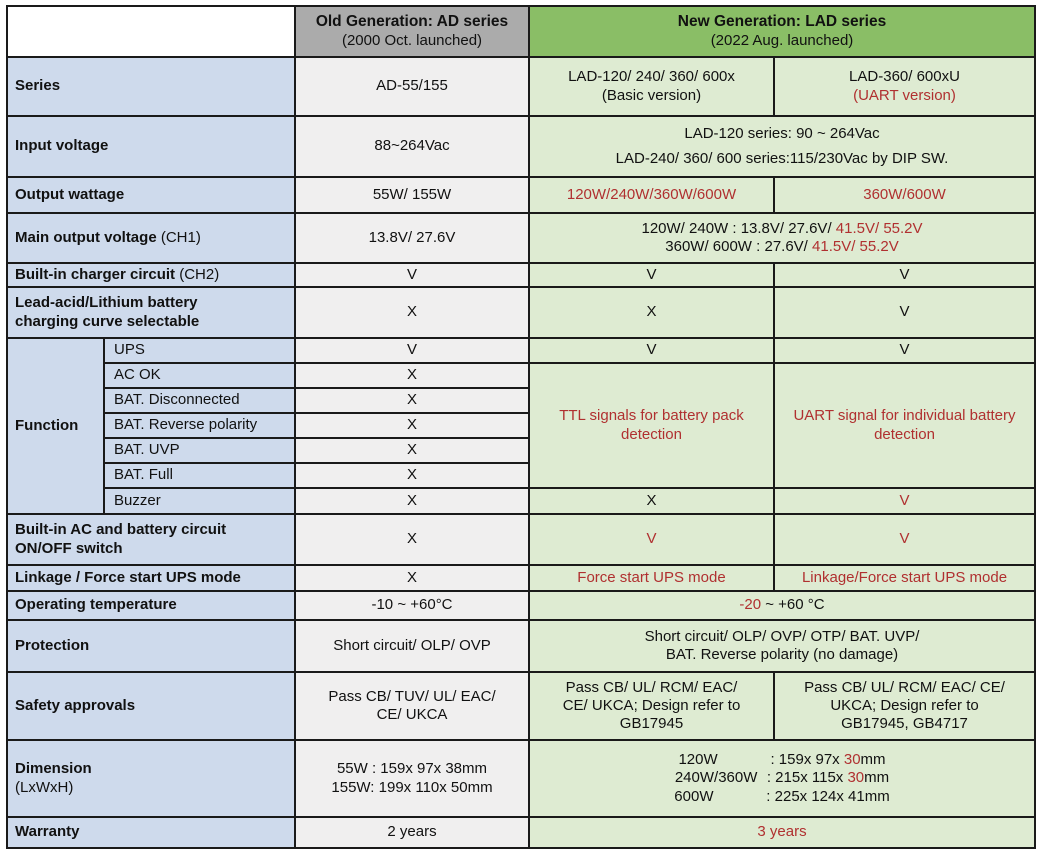 This screenshot has height=853, width=1042. What do you see at coordinates (904, 539) in the screenshot?
I see `onoff-switch-uart-value: V` at bounding box center [904, 539].